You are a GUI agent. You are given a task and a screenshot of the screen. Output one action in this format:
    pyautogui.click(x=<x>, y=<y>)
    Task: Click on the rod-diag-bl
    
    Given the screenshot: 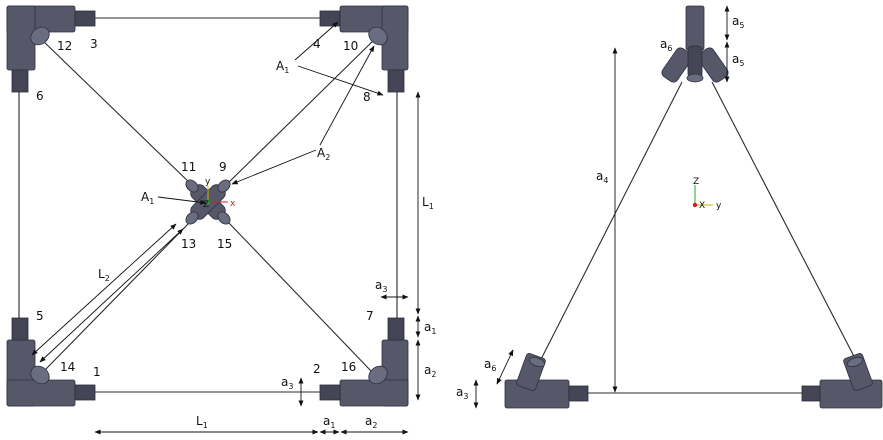 What is the action you would take?
    pyautogui.click(x=117, y=296)
    